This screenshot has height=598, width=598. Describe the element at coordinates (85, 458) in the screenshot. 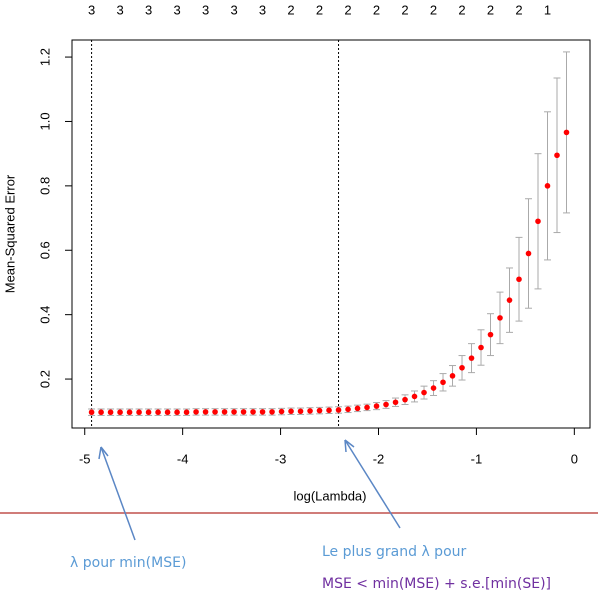

I see `x-tick-label: -5` at that location.